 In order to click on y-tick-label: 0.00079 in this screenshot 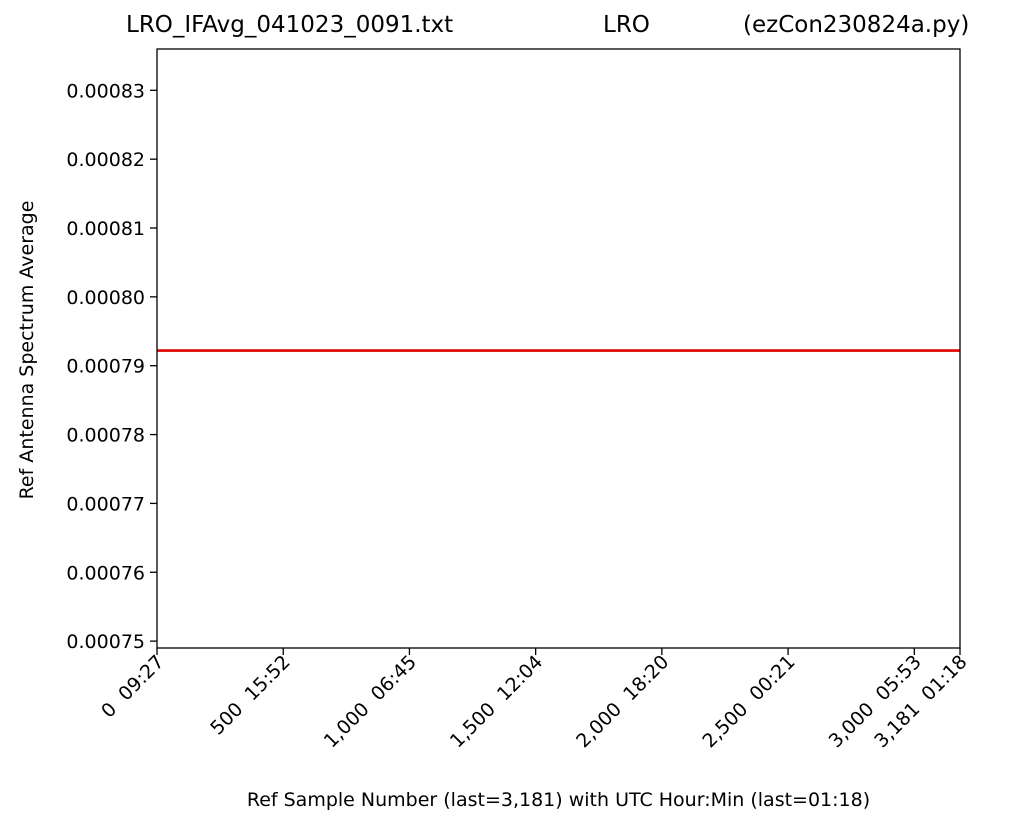, I will do `click(105, 367)`.